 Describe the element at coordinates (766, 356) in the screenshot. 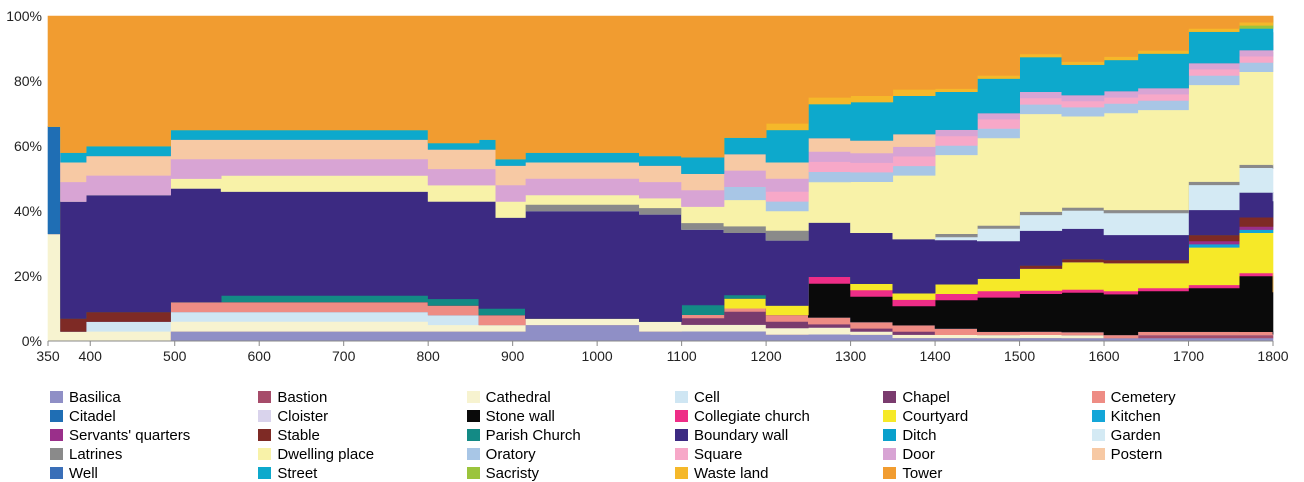

I see `x-tick-label: 1200` at that location.